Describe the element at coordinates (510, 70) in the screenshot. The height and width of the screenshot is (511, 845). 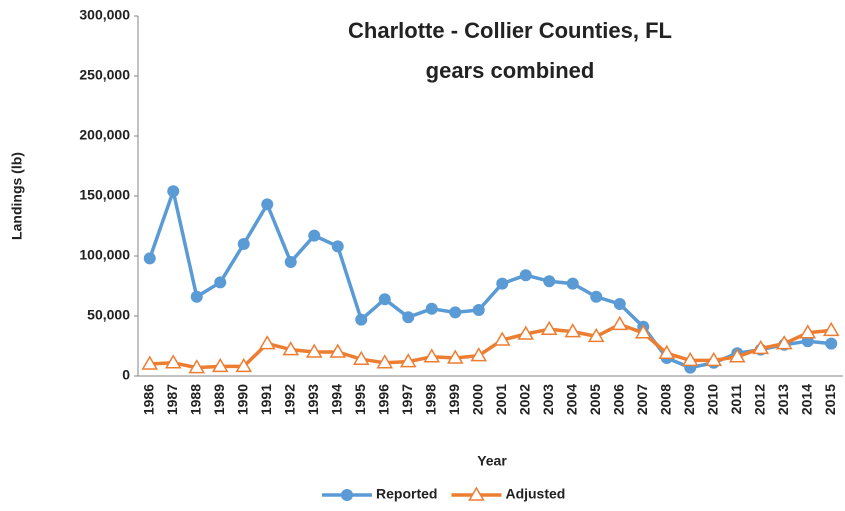
I see `chart-subtitle: gears combined` at that location.